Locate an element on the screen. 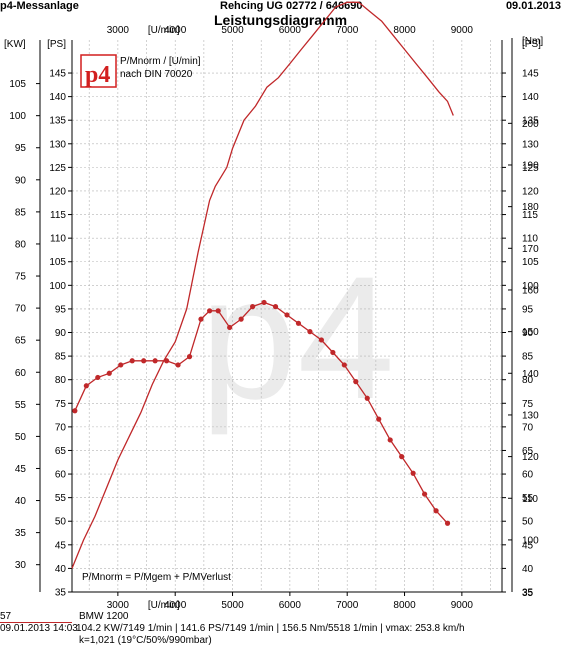 The width and height of the screenshot is (563, 658). kw-tick-label: 60 is located at coordinates (21, 373).